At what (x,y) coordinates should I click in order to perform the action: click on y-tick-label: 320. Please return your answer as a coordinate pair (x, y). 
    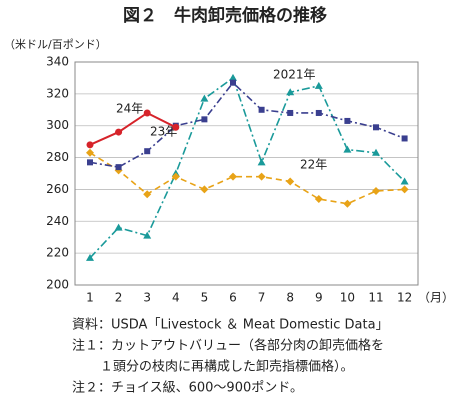
    Looking at the image, I should click on (57, 93).